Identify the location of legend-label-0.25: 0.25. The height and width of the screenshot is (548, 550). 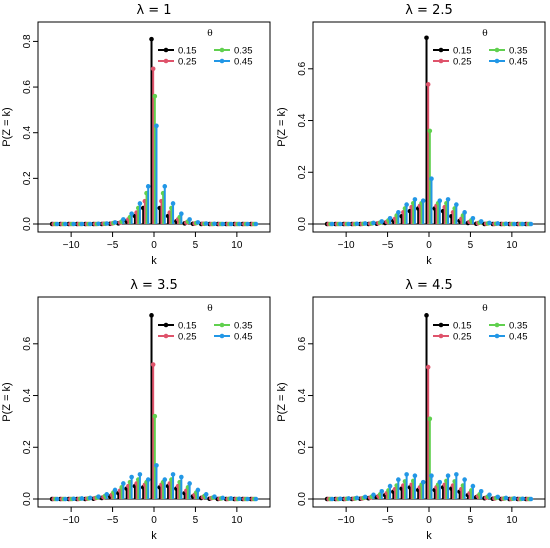
(462, 337).